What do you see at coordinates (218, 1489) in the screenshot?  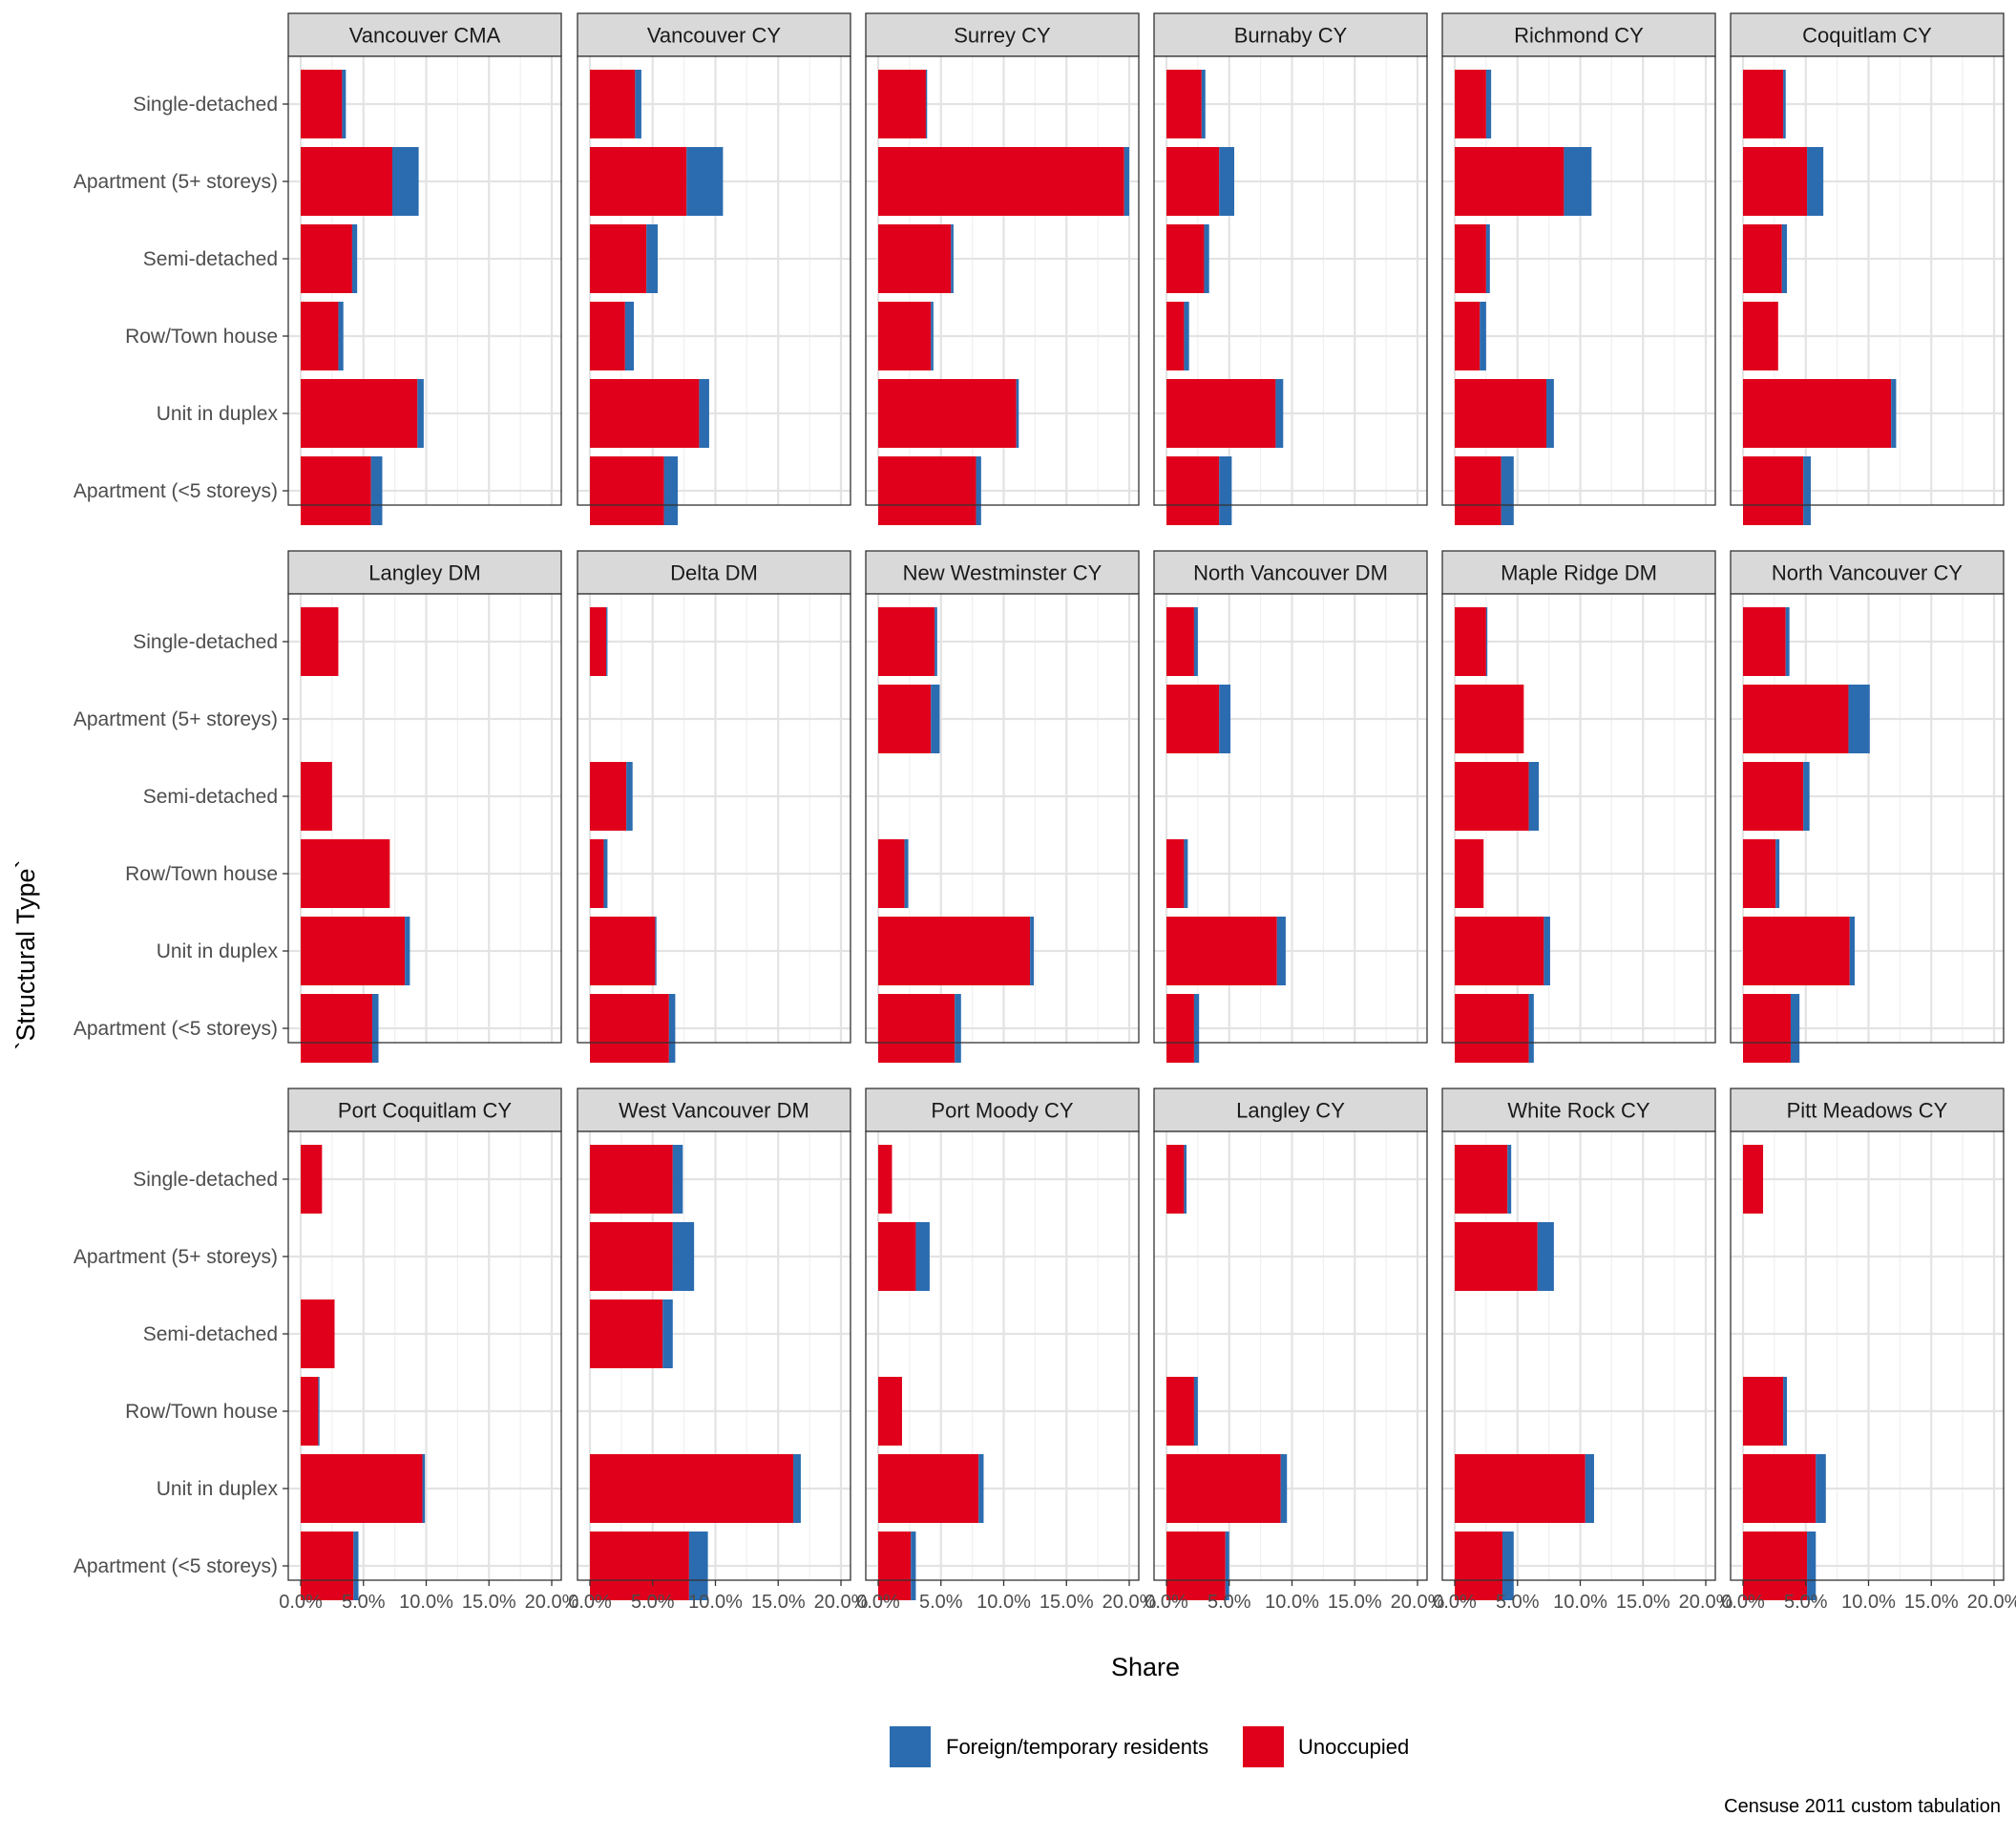 I see `y-tick-label: Unit in duplex` at bounding box center [218, 1489].